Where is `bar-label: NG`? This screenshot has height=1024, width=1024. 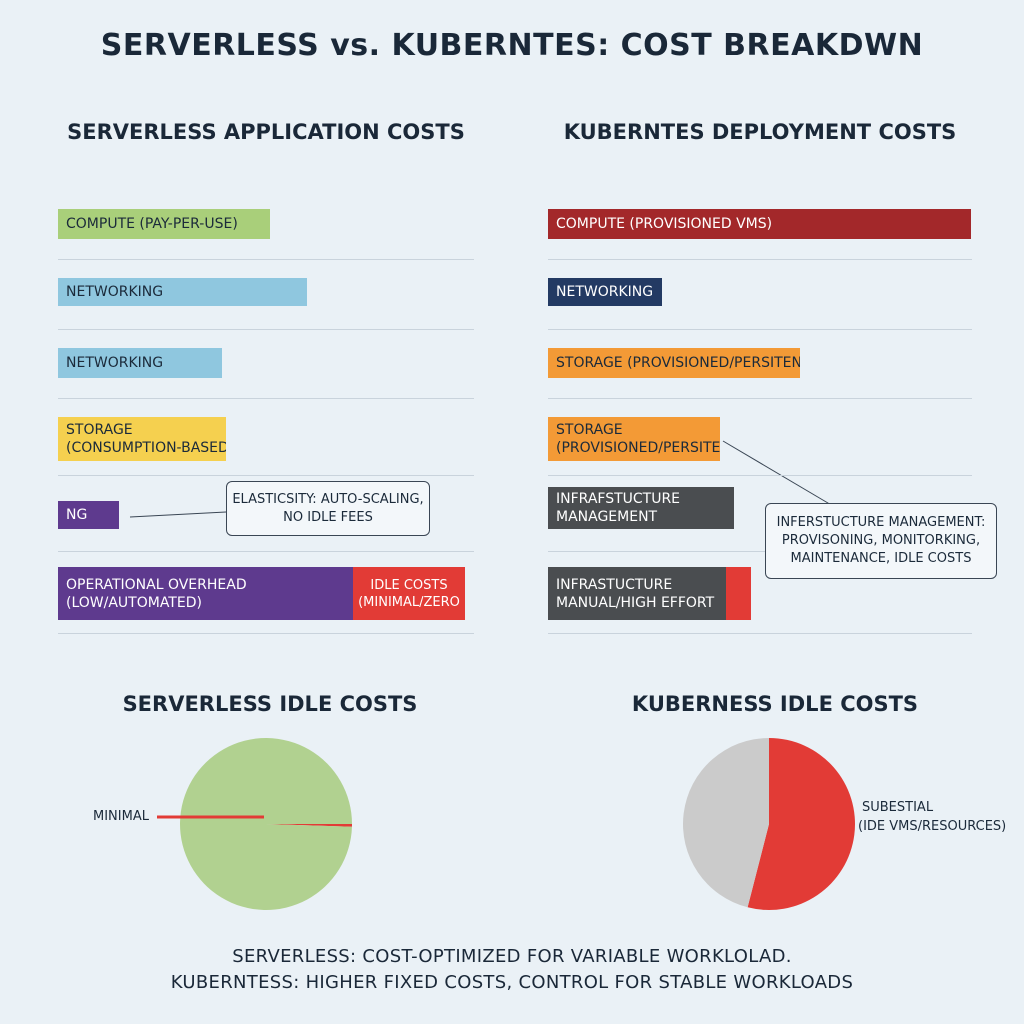 bar-label: NG is located at coordinates (77, 515).